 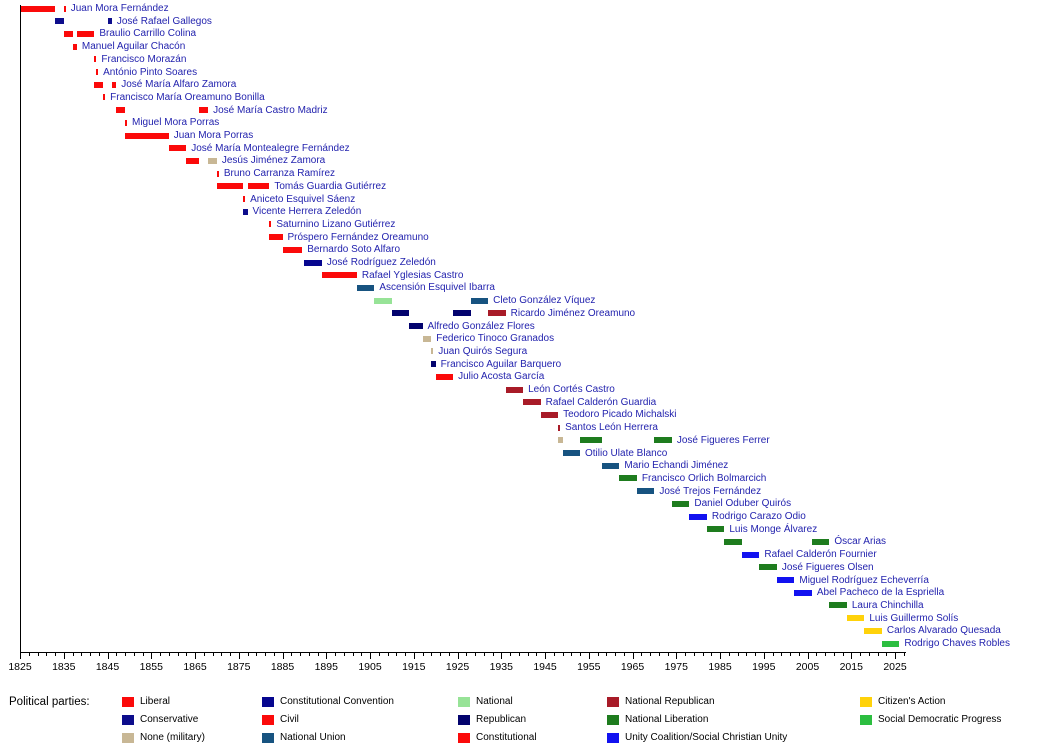 I want to click on president-label: Rafael Calderón Fournier, so click(x=820, y=555).